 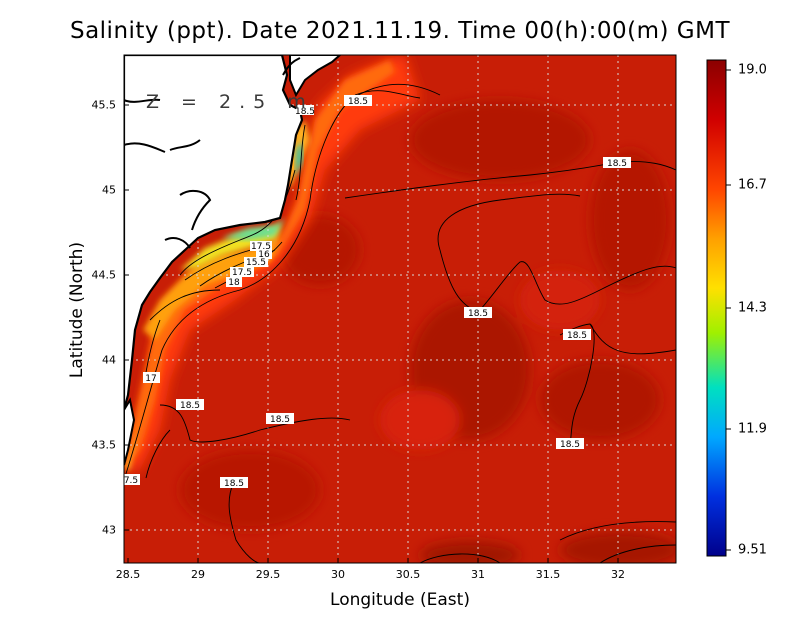 What do you see at coordinates (109, 190) in the screenshot?
I see `y-tick-label: 45` at bounding box center [109, 190].